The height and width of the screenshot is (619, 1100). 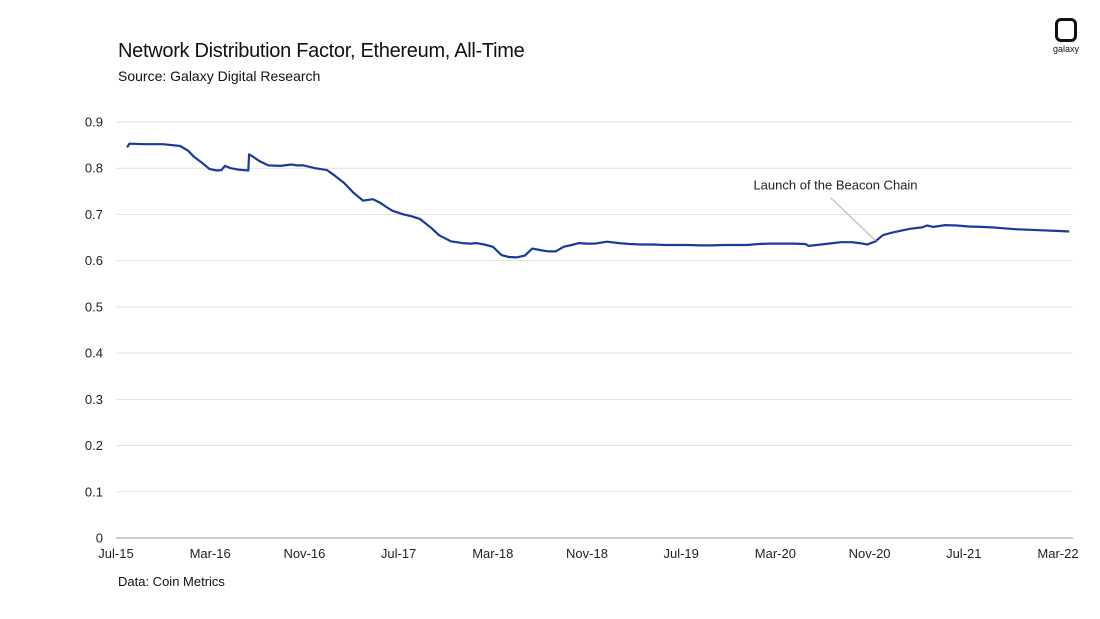 I want to click on y-tick-label: 0.7, so click(x=94, y=214).